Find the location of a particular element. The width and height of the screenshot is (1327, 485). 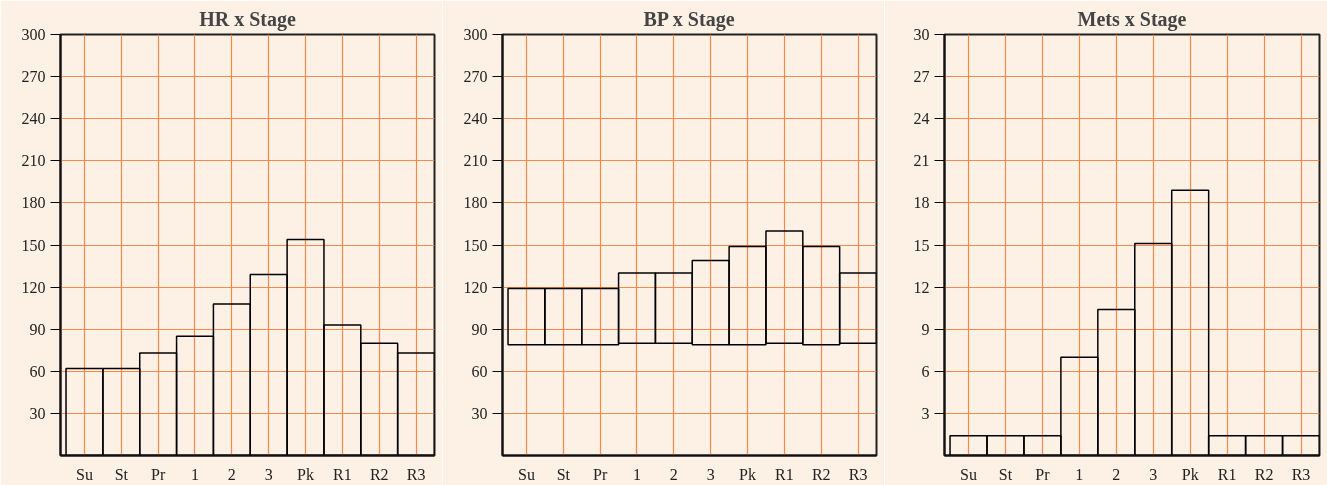

y-tick-label: 15 is located at coordinates (921, 245).